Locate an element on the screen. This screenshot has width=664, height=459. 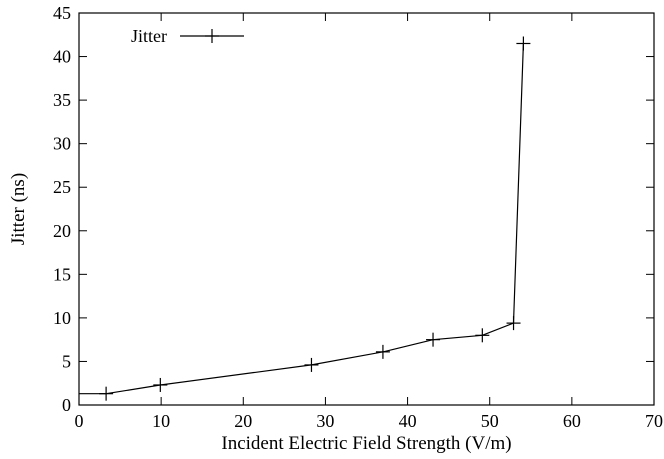
legend: Jitter is located at coordinates (187, 36).